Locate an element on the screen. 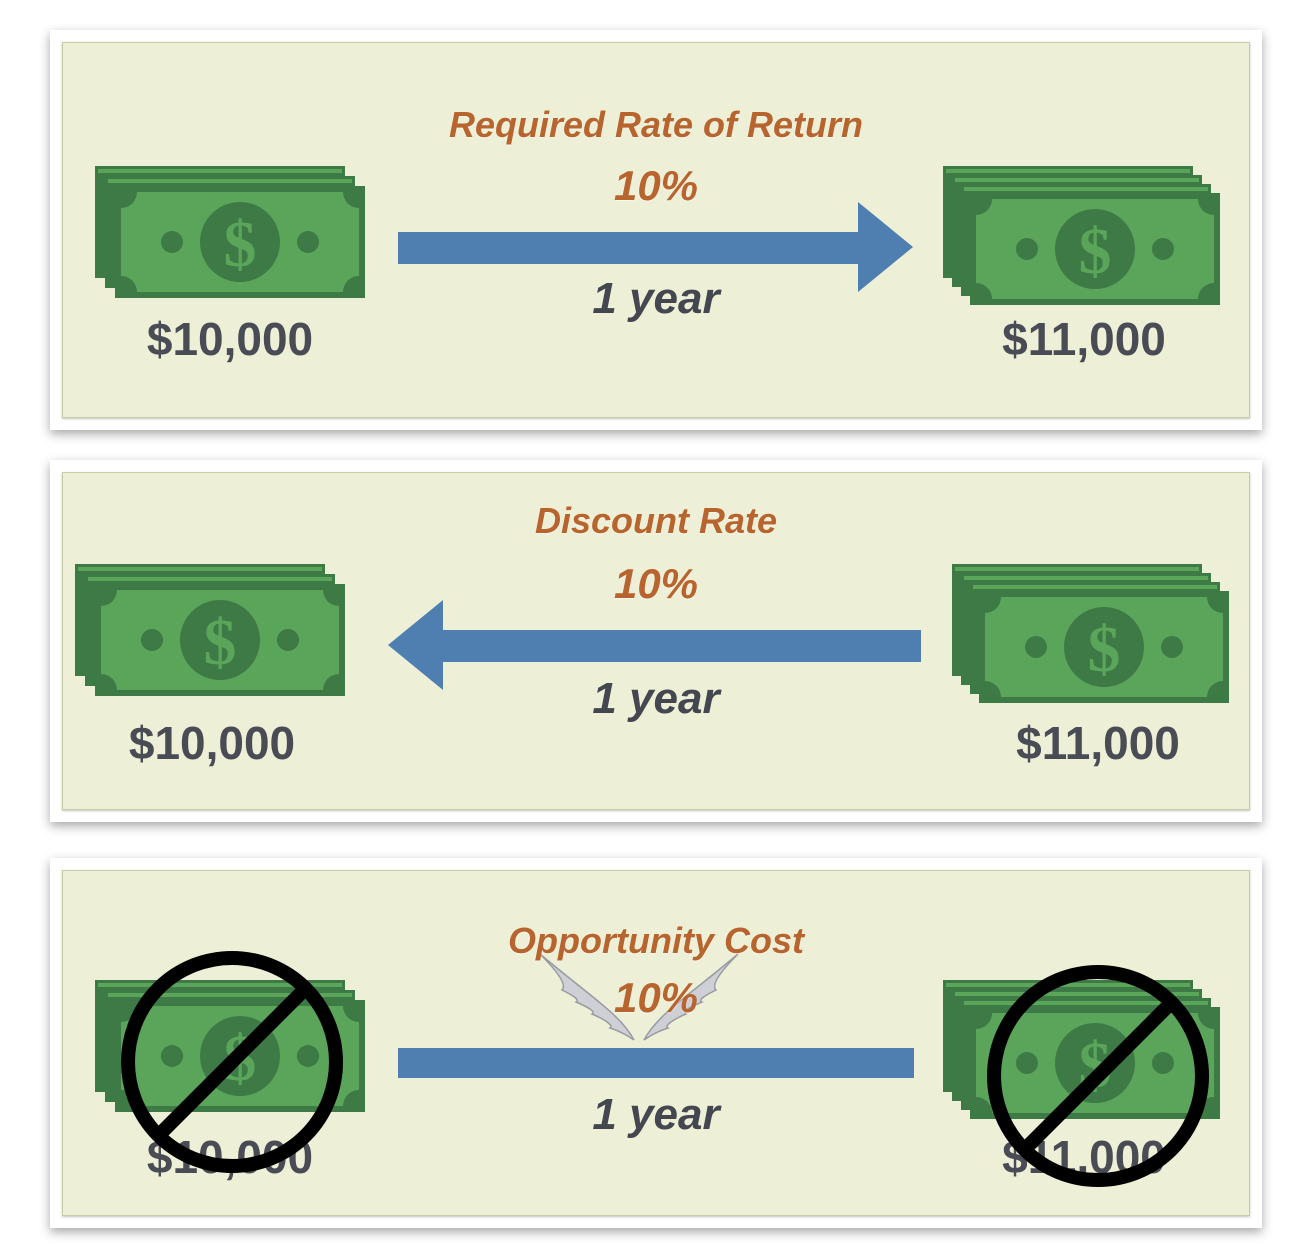  panel-title: Opportunity Cost is located at coordinates (656, 940).